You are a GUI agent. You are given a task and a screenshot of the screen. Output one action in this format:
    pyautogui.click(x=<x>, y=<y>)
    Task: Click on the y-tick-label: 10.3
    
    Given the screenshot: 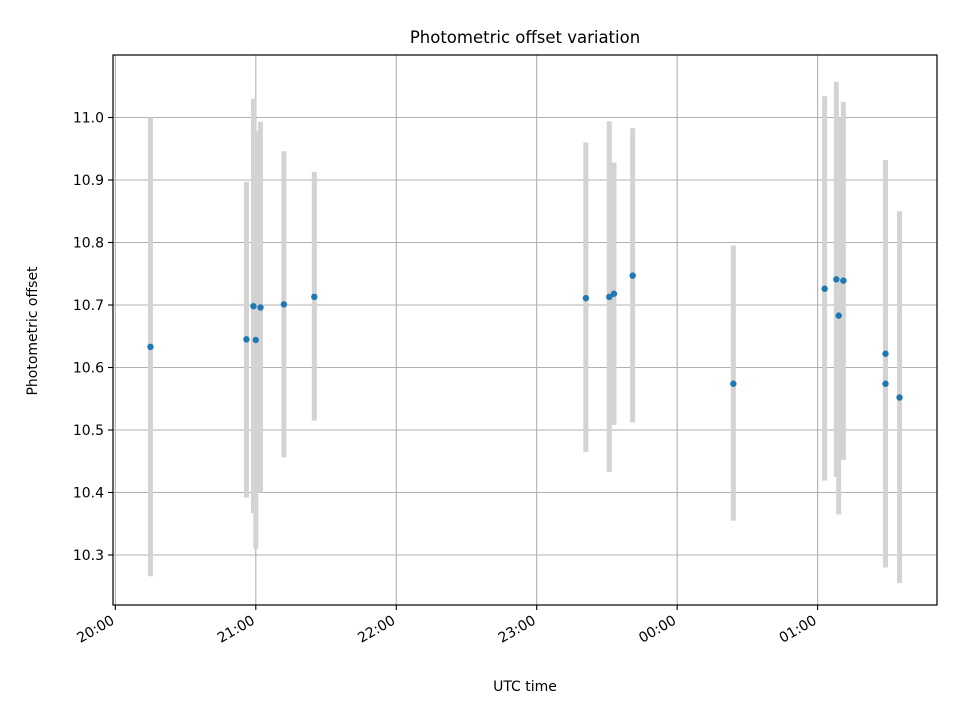 What is the action you would take?
    pyautogui.click(x=88, y=556)
    